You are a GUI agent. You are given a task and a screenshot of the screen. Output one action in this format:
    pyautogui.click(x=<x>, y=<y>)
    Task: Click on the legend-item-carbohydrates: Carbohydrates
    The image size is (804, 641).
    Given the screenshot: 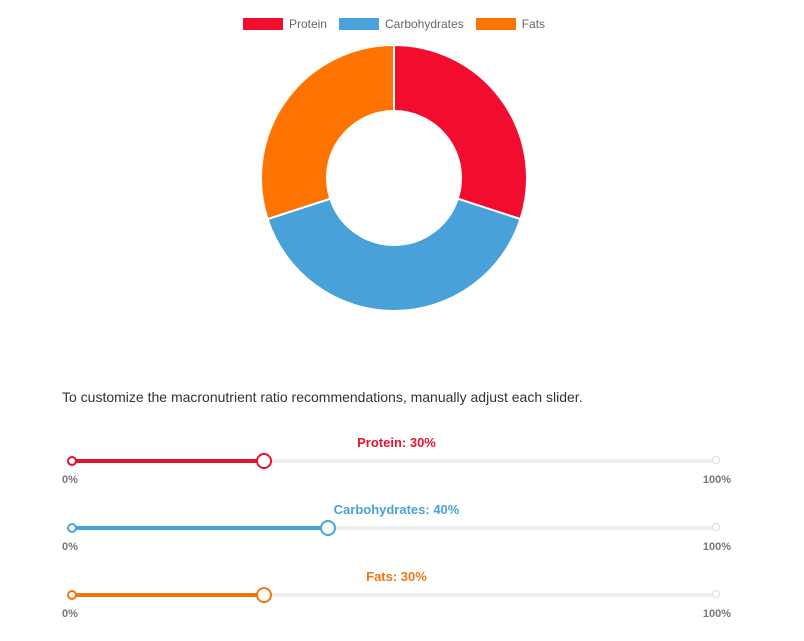 What is the action you would take?
    pyautogui.click(x=401, y=24)
    